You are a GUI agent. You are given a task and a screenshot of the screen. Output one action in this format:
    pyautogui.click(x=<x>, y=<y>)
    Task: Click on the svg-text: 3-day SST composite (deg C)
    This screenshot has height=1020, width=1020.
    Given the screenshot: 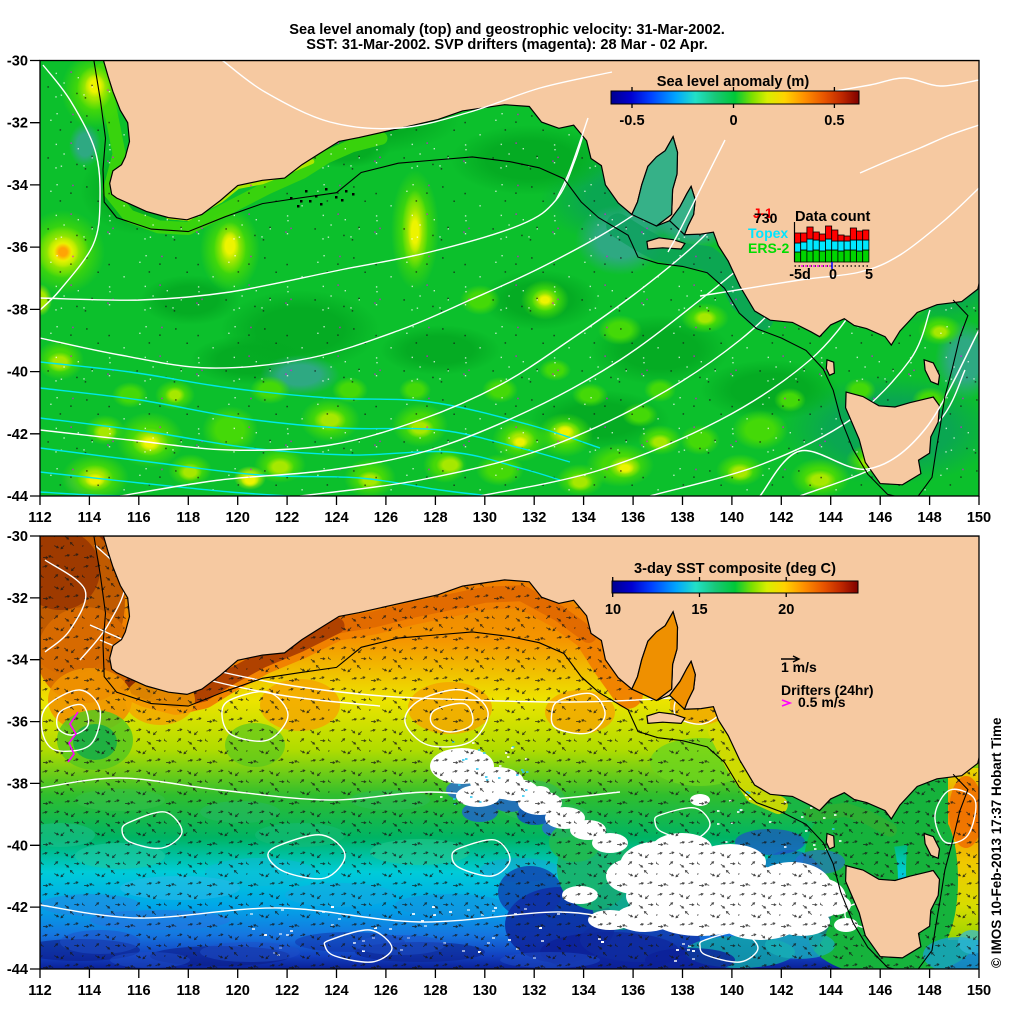 What is the action you would take?
    pyautogui.click(x=735, y=569)
    